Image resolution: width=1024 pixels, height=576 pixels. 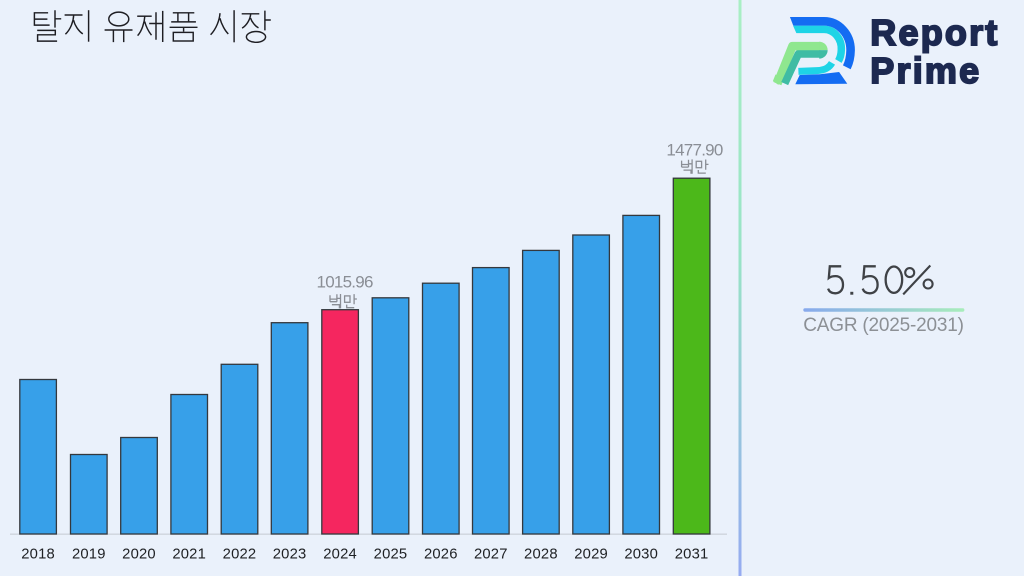 What do you see at coordinates (541, 554) in the screenshot?
I see `svg-text: 2028` at bounding box center [541, 554].